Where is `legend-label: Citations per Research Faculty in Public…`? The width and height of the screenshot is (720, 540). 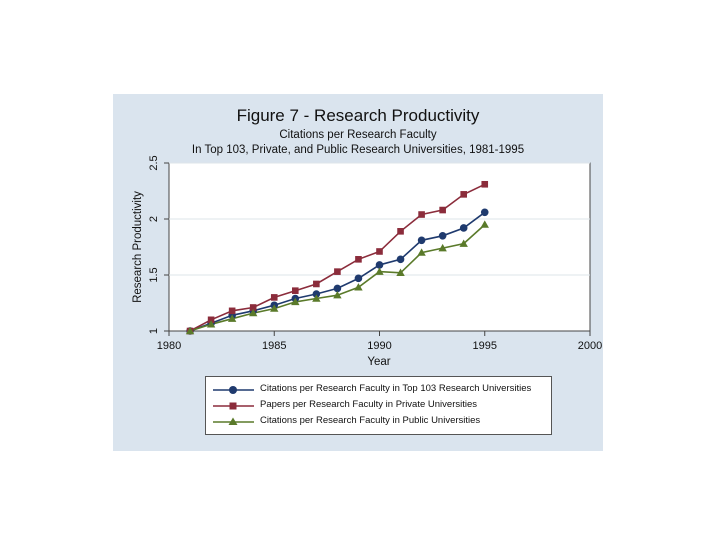
legend-label: Citations per Research Faculty in Public… is located at coordinates (370, 420).